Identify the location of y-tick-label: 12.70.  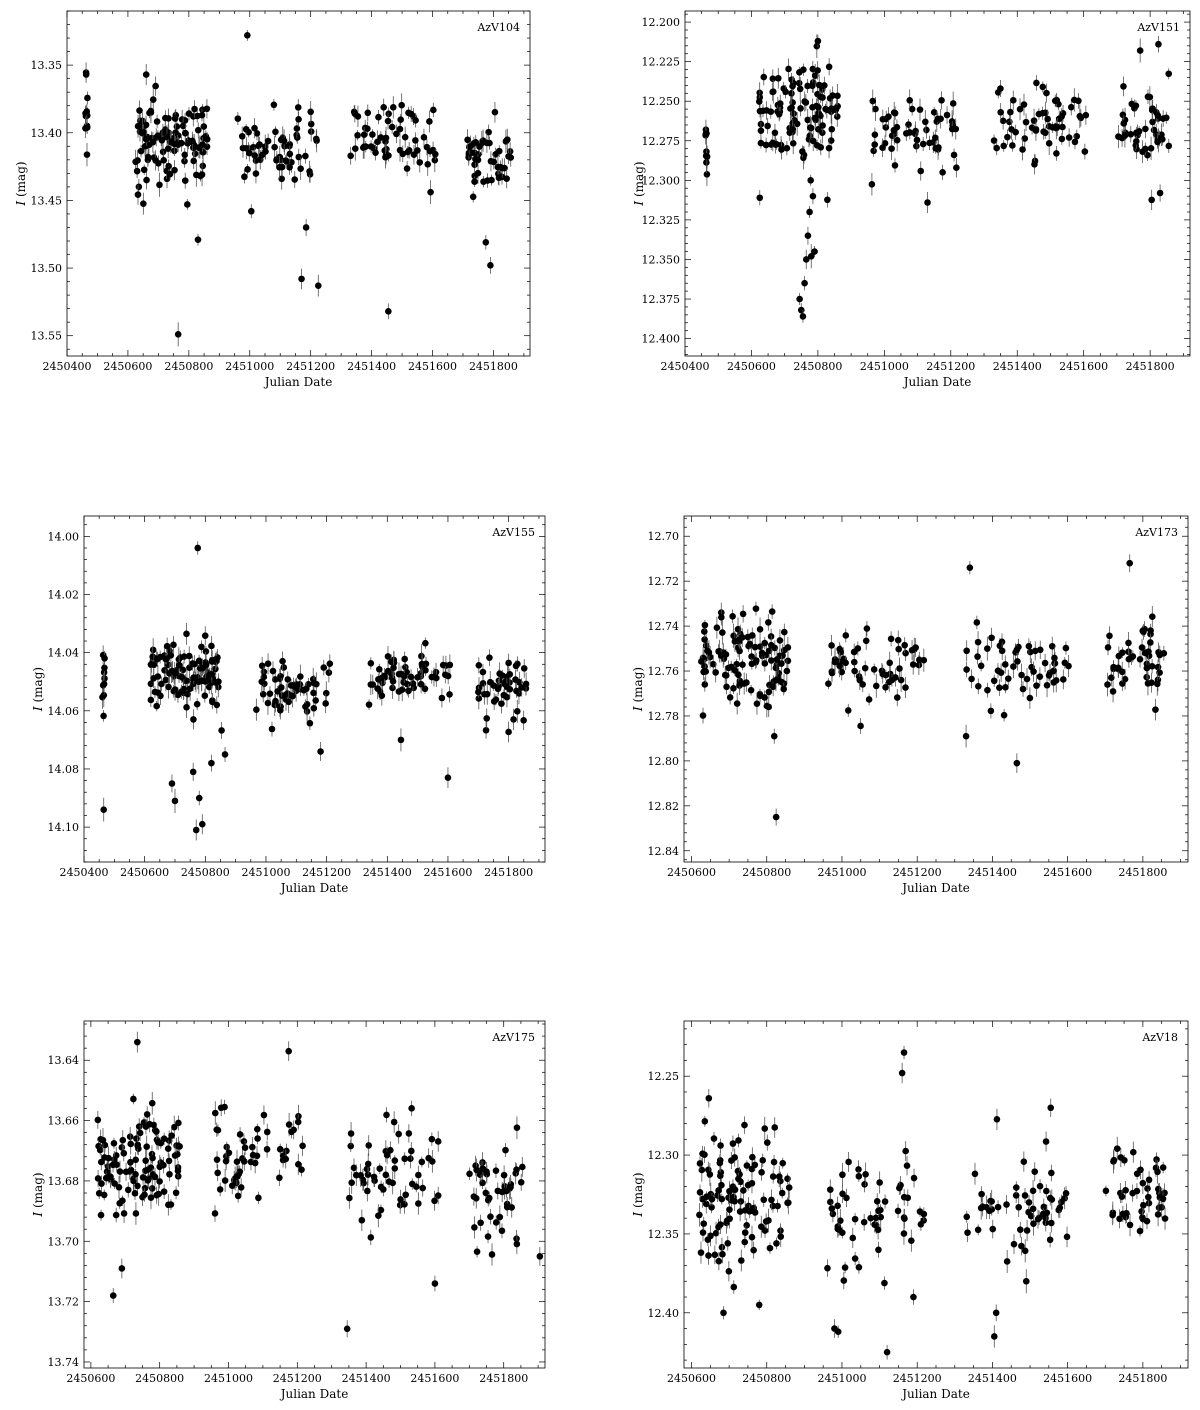
(664, 536).